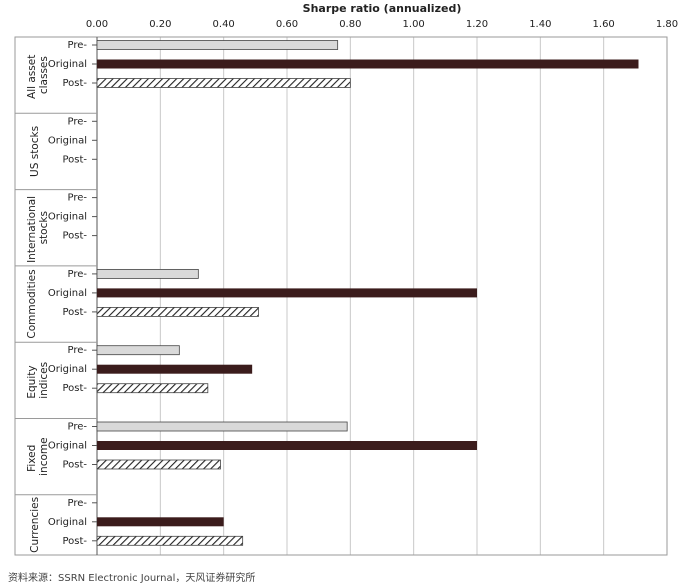 The width and height of the screenshot is (700, 588). Describe the element at coordinates (382, 8) in the screenshot. I see `chart-title: Sharpe ratio (annualized)` at that location.